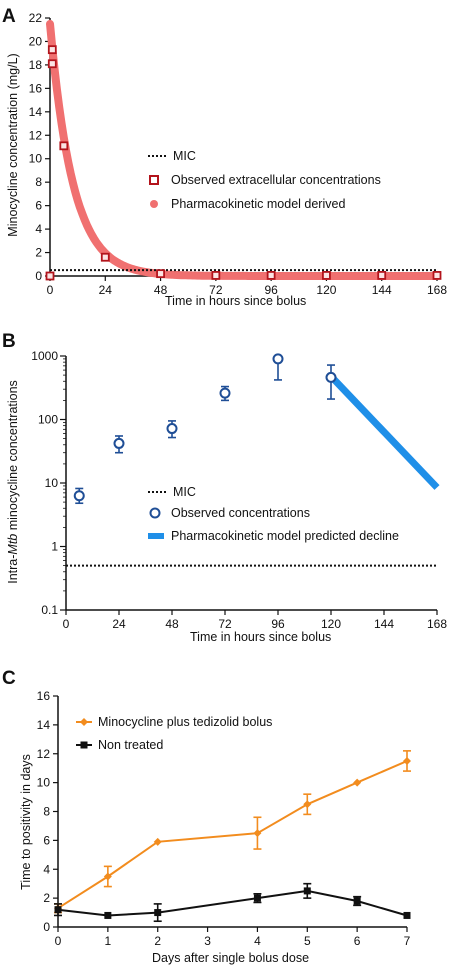 The image size is (450, 970). I want to click on panel-c-y-tick-label: 2, so click(46, 898).